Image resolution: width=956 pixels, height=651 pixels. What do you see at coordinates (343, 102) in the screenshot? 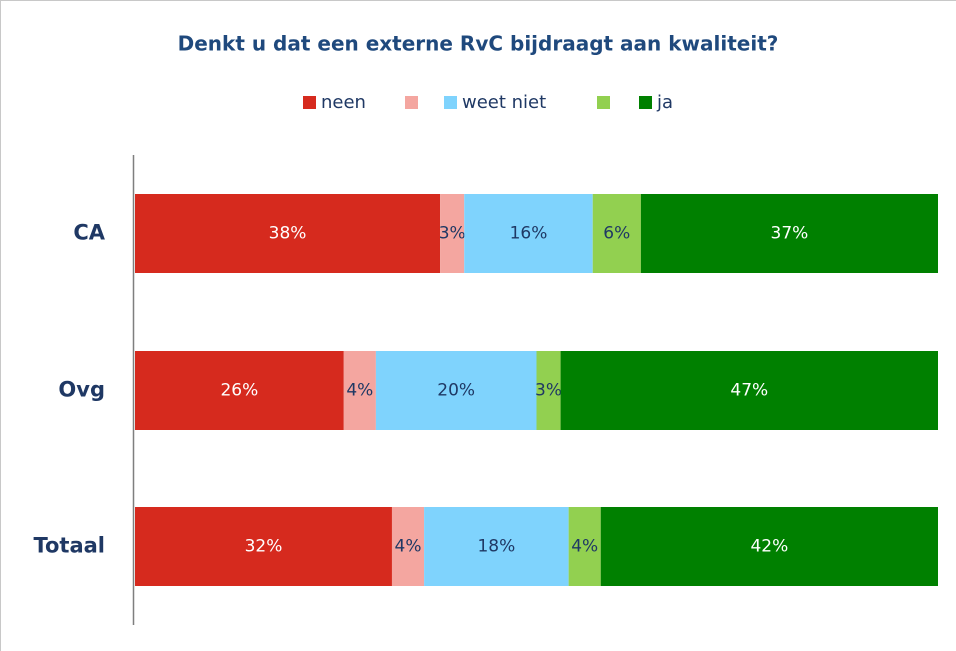
I see `legend-label: neen` at bounding box center [343, 102].